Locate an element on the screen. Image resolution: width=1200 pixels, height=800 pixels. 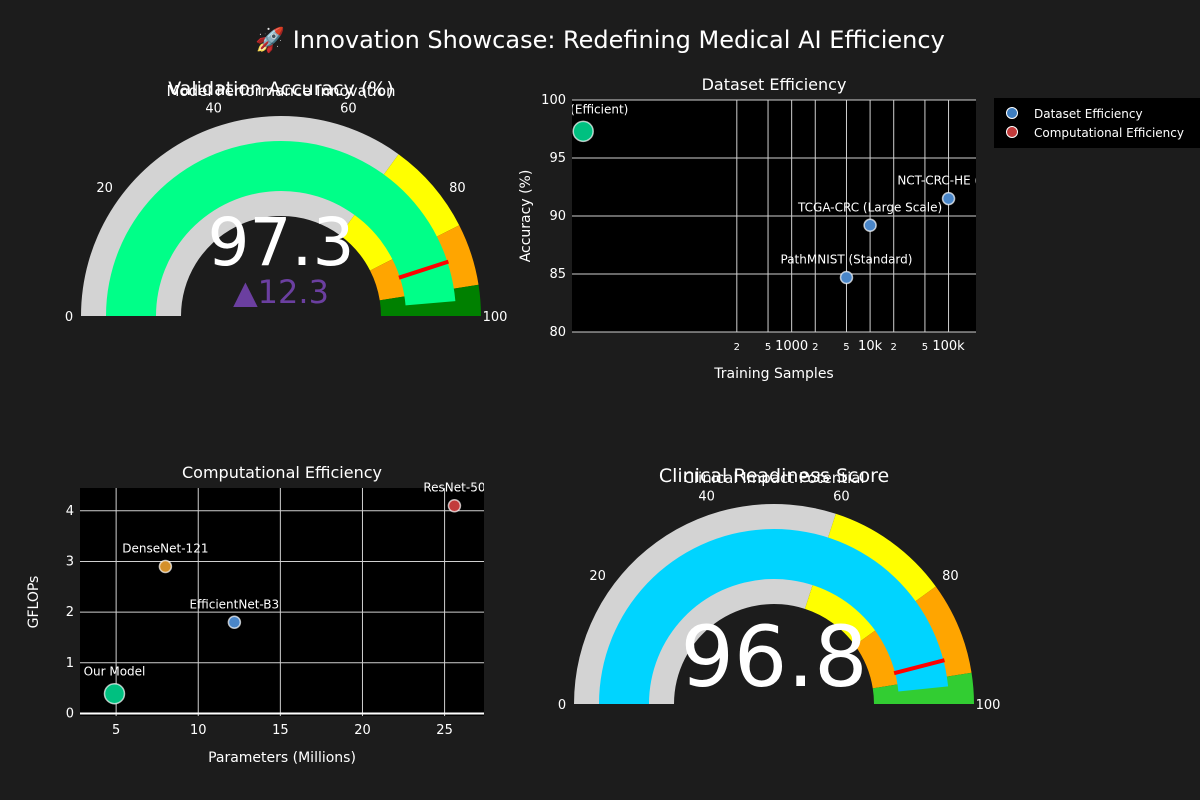
gauge-title: Validation Accuracy (%) is located at coordinates (281, 89).